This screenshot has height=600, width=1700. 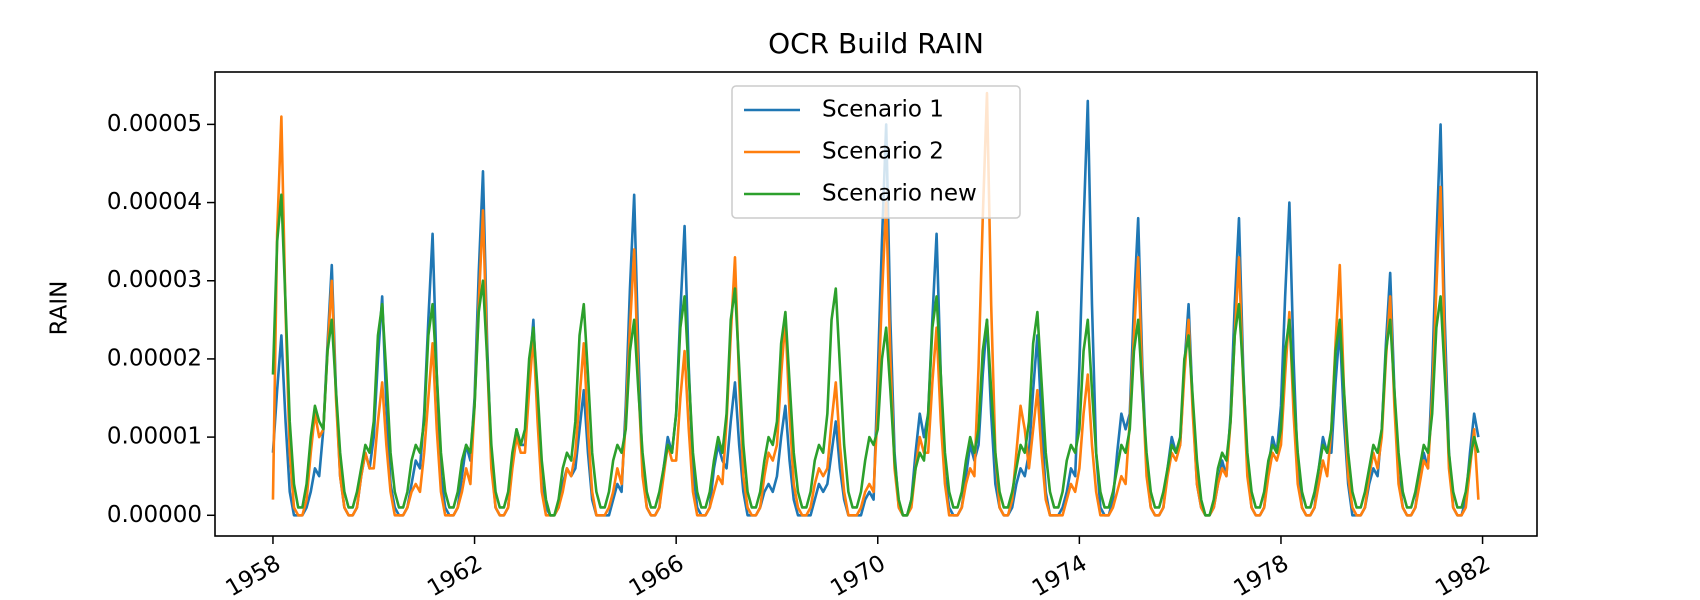 I want to click on legend-label: Scenario 1, so click(x=883, y=110).